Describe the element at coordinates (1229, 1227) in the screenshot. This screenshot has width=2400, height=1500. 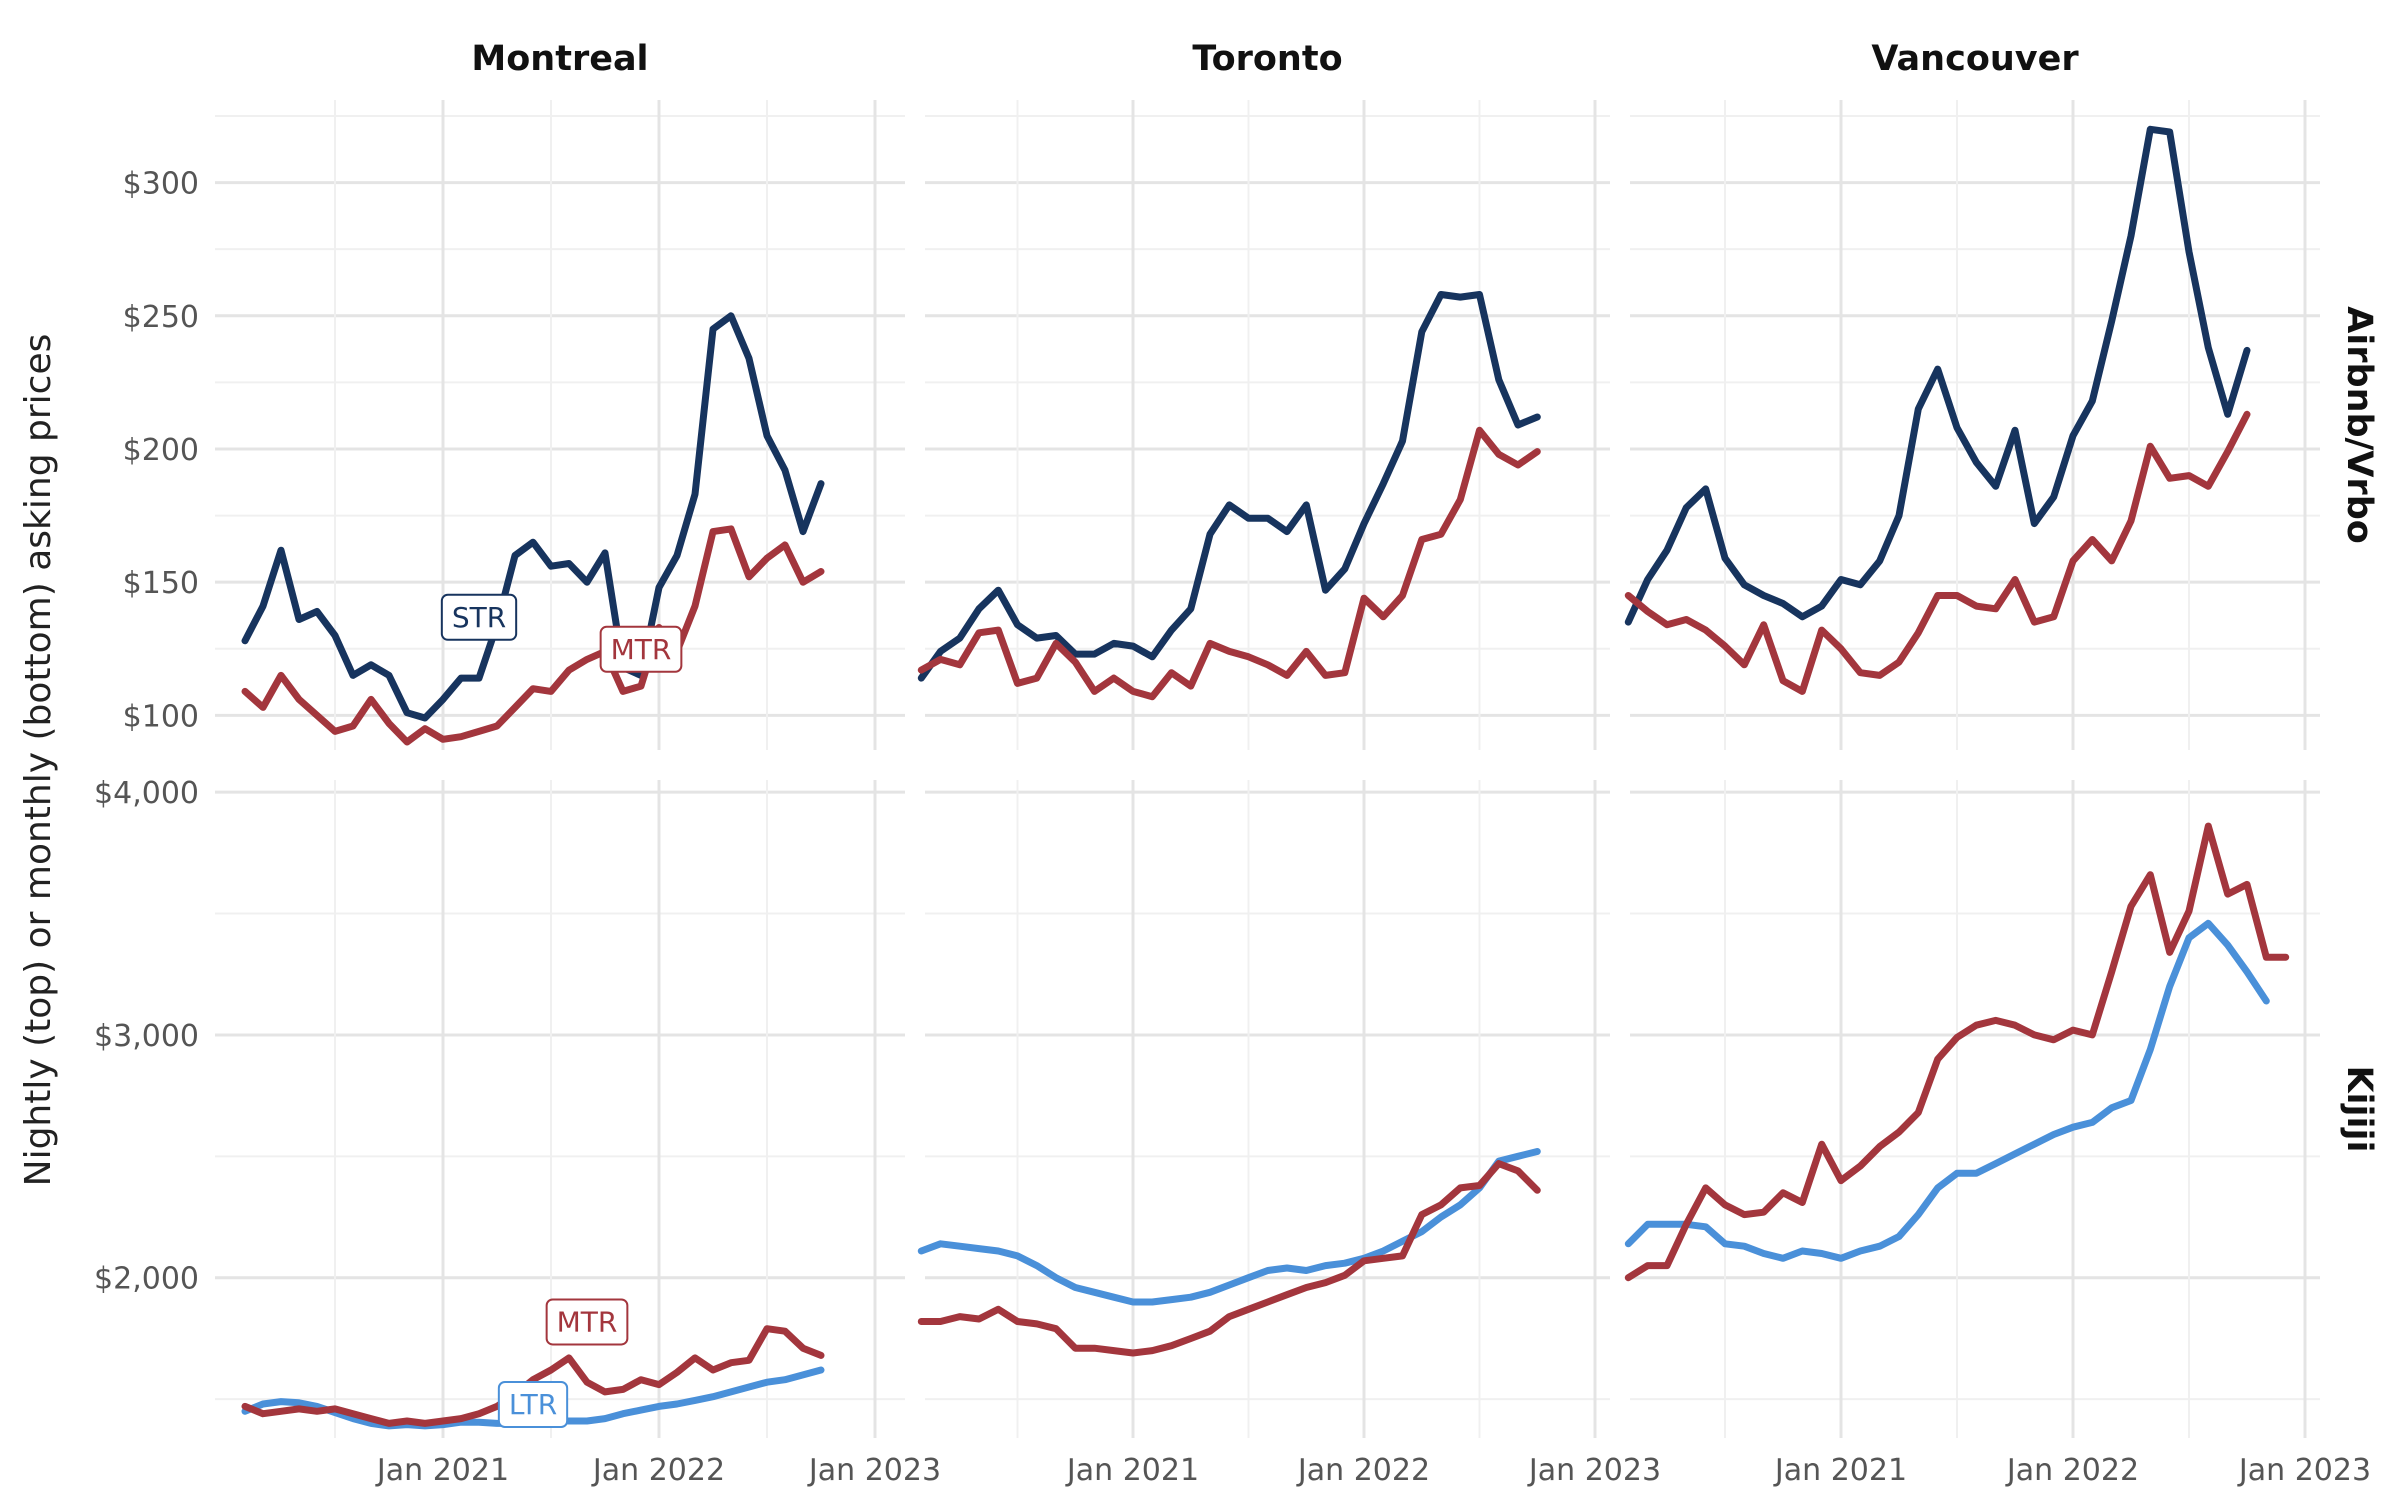
I see `series-line-ltr-kijiji-toronto` at that location.